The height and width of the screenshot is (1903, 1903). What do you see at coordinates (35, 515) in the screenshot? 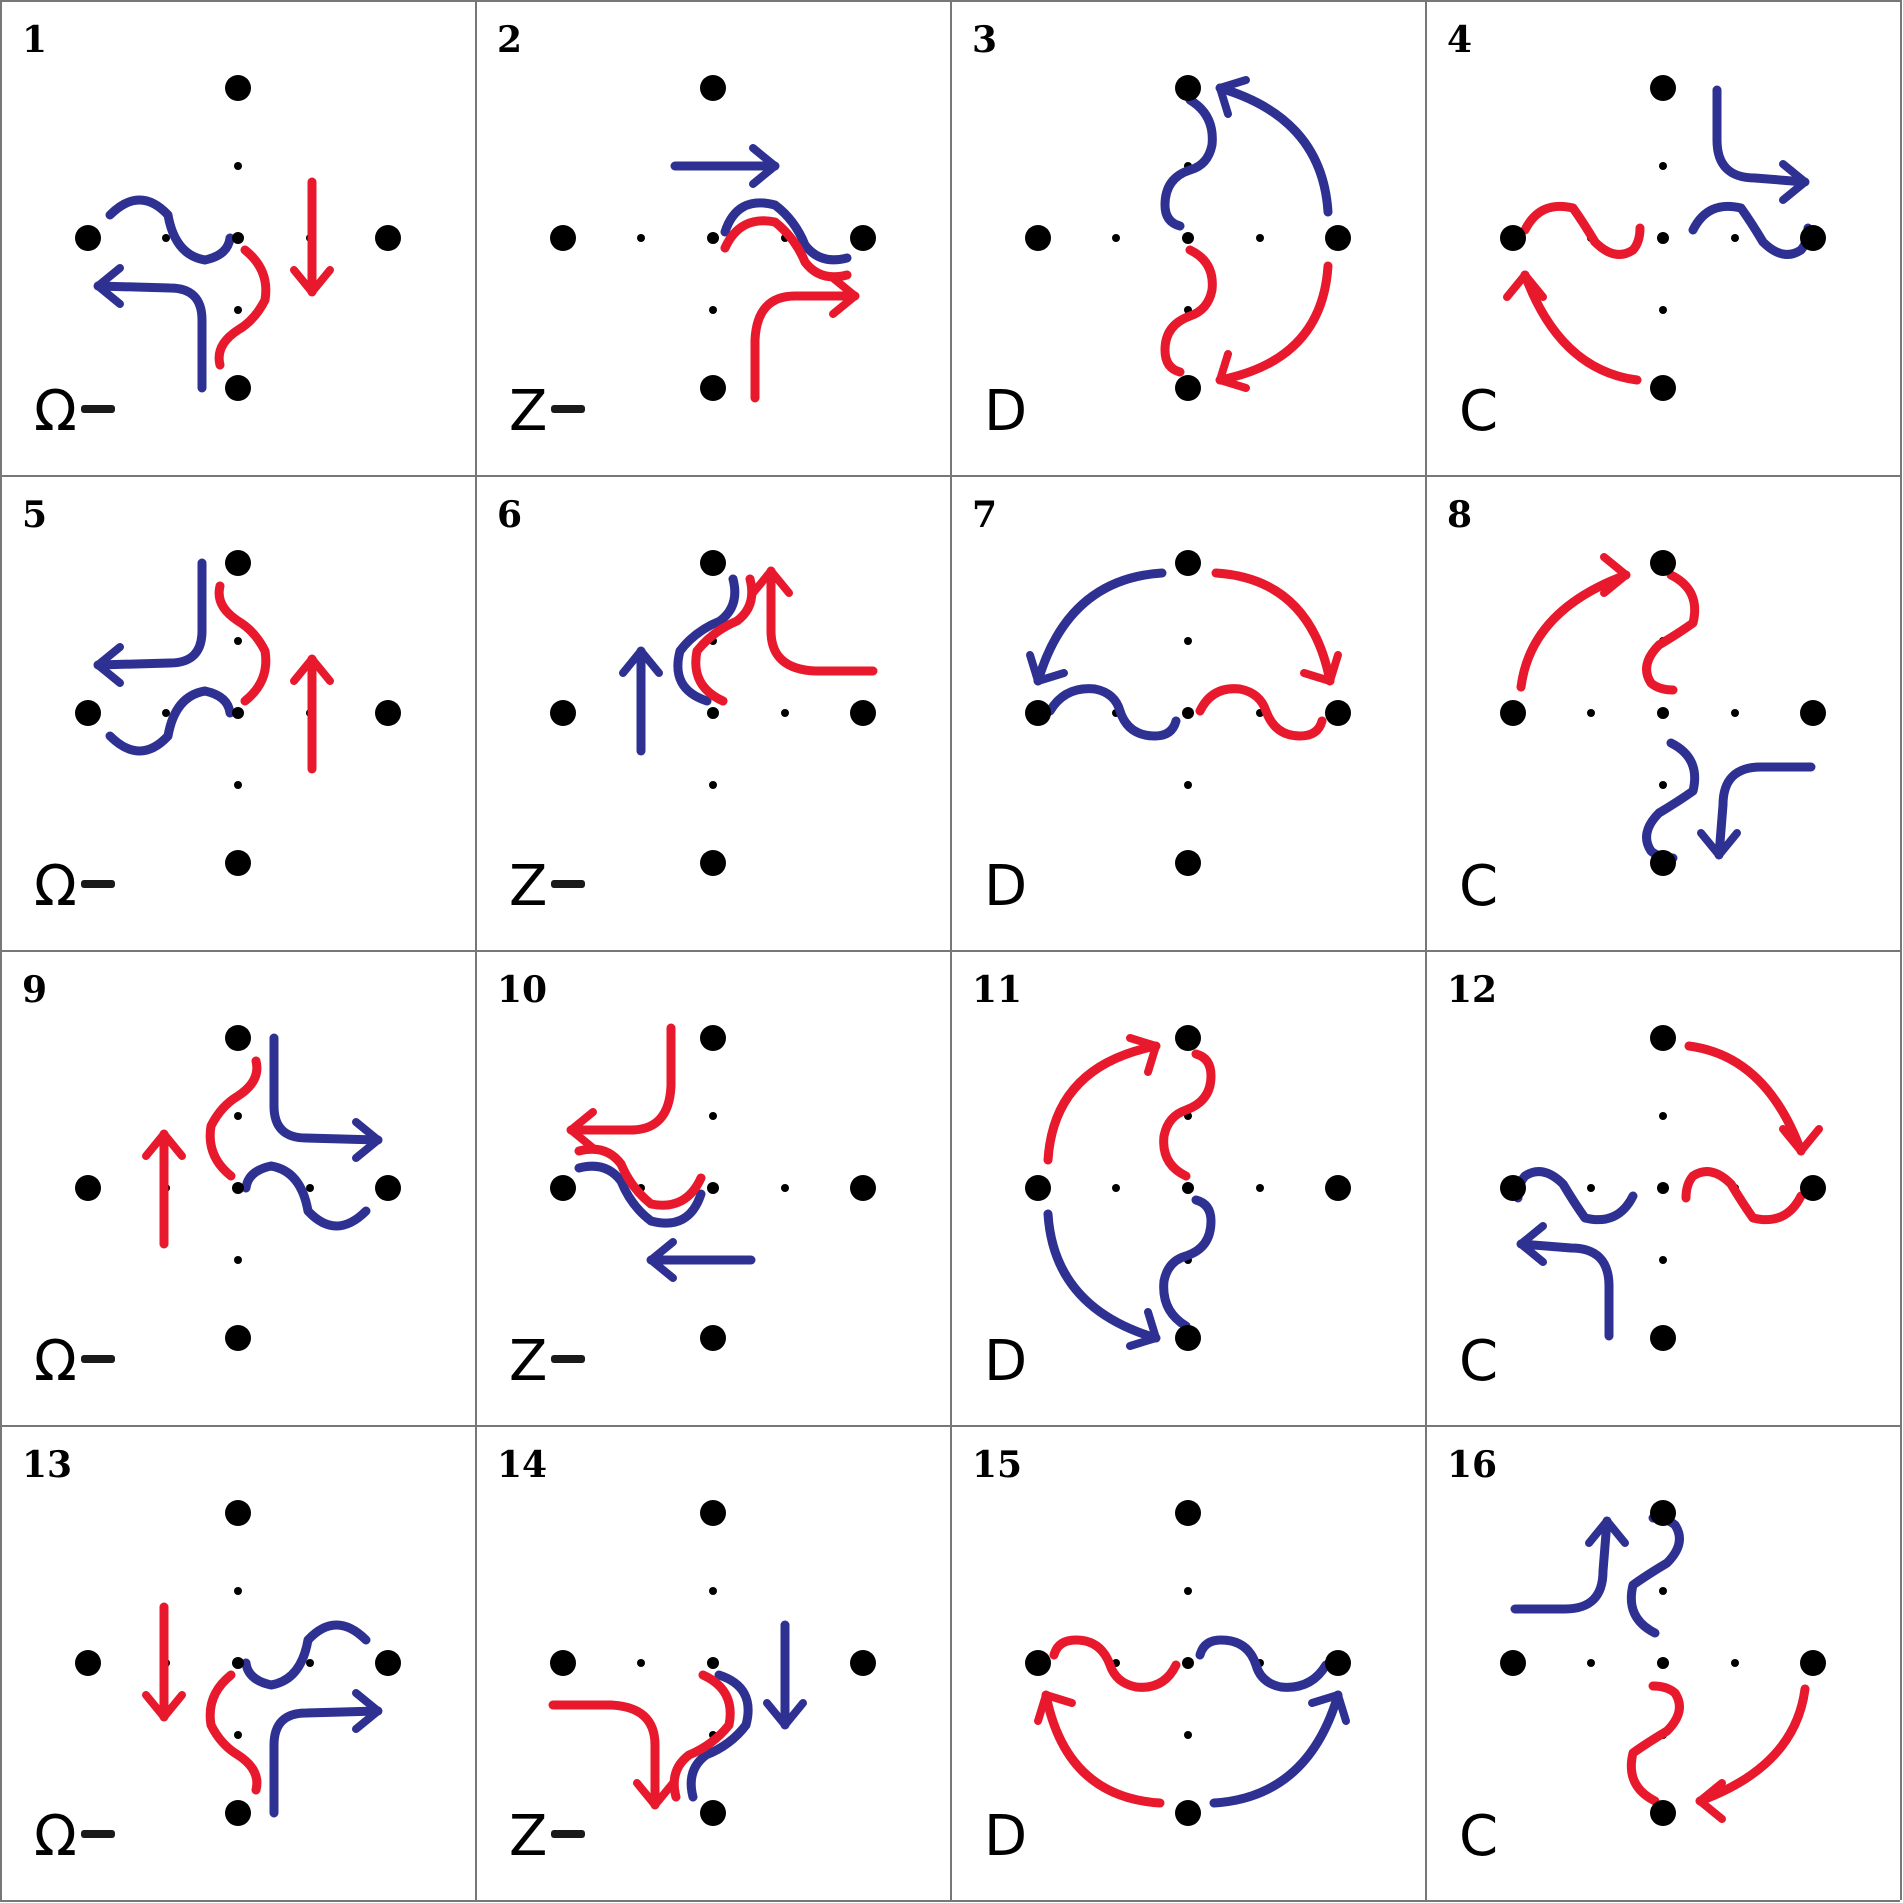
I see `panel-number: 5` at bounding box center [35, 515].